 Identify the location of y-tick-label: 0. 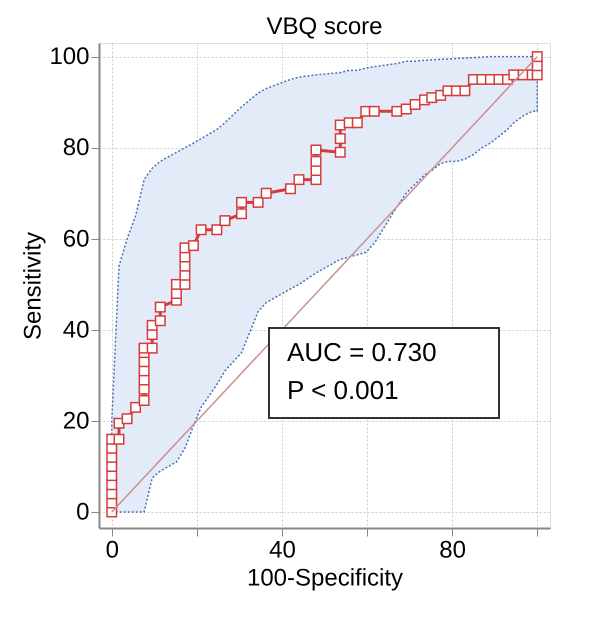
(83, 512).